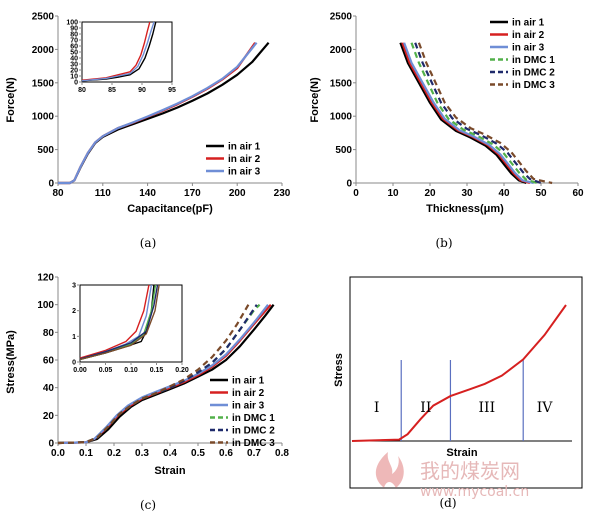 This screenshot has height=522, width=600. I want to click on panel-a-legend-label: in air 1, so click(244, 147).